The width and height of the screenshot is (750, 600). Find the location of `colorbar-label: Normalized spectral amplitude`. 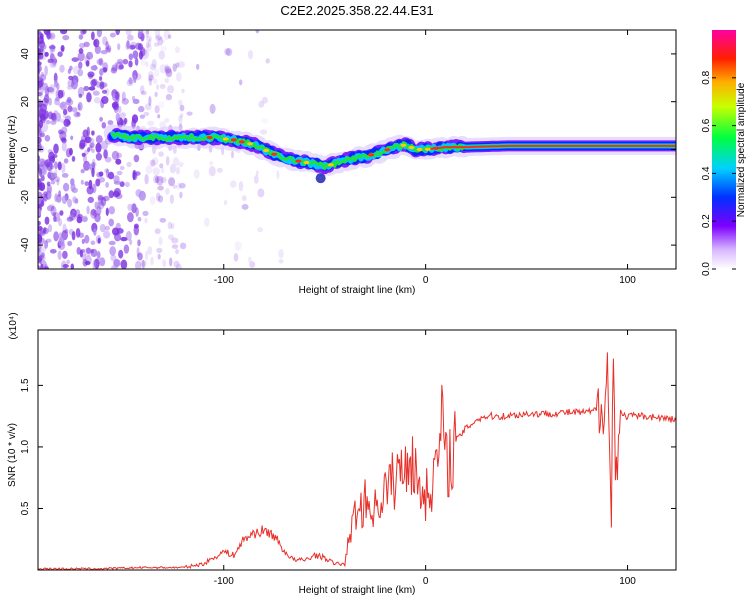

colorbar-label: Normalized spectral amplitude is located at coordinates (741, 149).